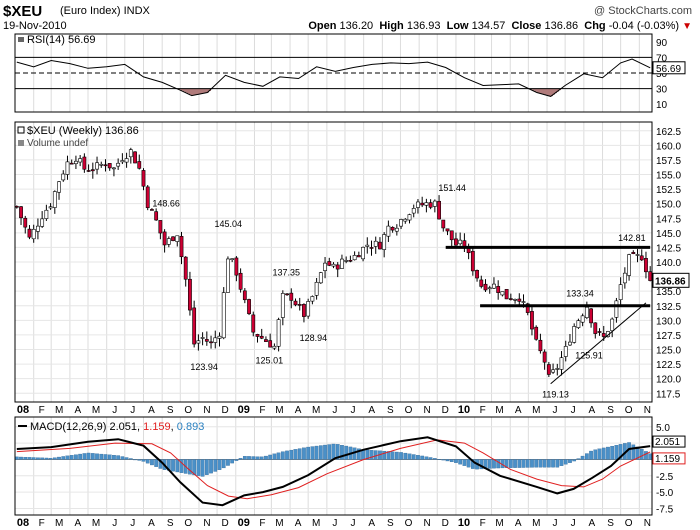 This screenshot has width=700, height=530. What do you see at coordinates (57, 143) in the screenshot?
I see `volume-legend: Volume undef` at bounding box center [57, 143].